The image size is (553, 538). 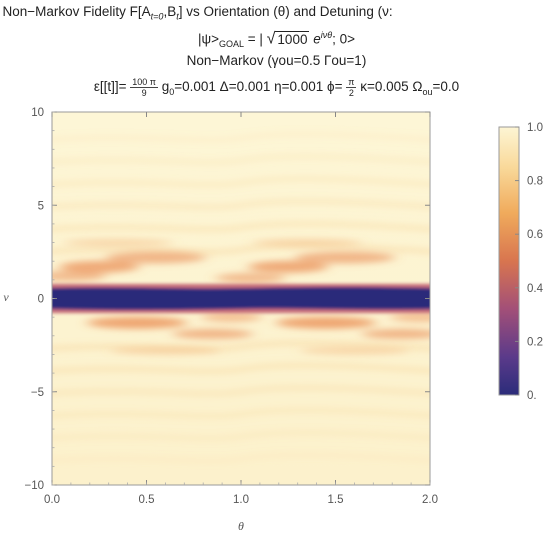 What do you see at coordinates (430, 500) in the screenshot?
I see `x-tick-label: 2.0` at bounding box center [430, 500].